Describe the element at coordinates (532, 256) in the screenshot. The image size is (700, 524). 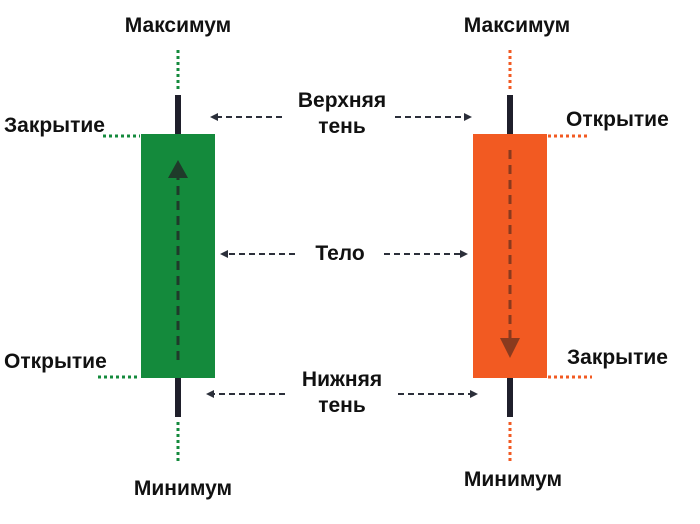
I see `bearish-candle` at that location.